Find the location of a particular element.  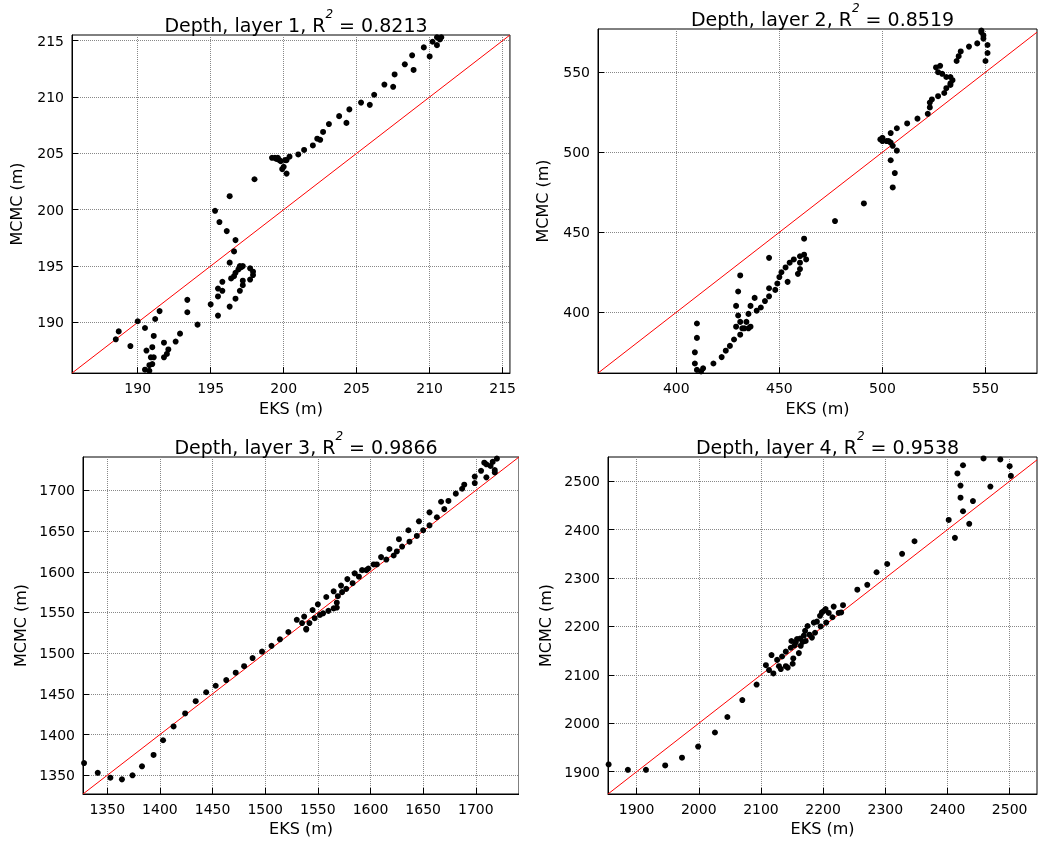

y-tick-label: 1700 is located at coordinates (57, 490).